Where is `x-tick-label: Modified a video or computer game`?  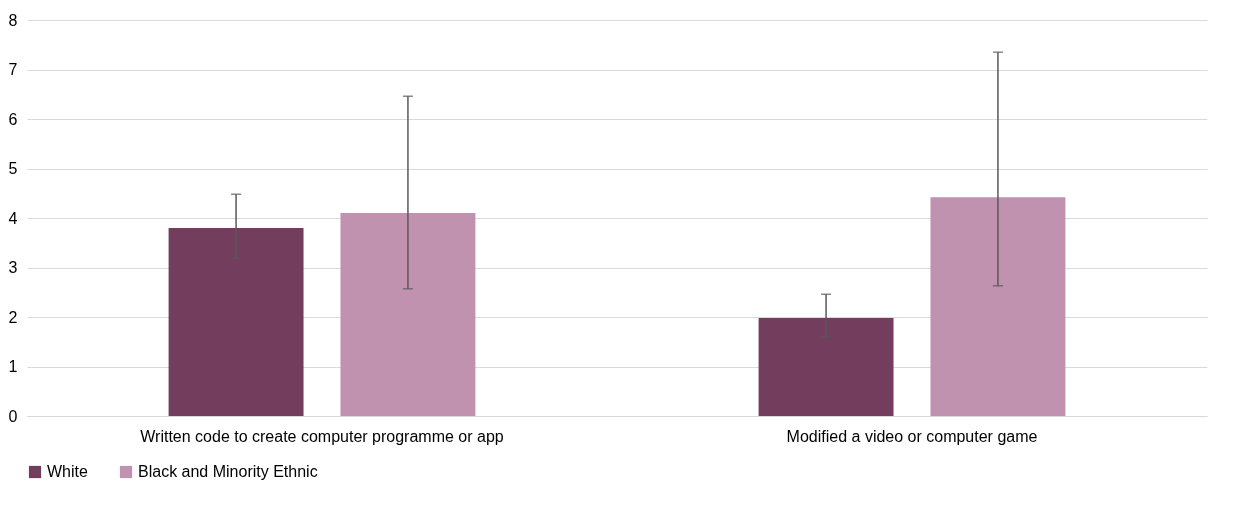
x-tick-label: Modified a video or computer game is located at coordinates (912, 436).